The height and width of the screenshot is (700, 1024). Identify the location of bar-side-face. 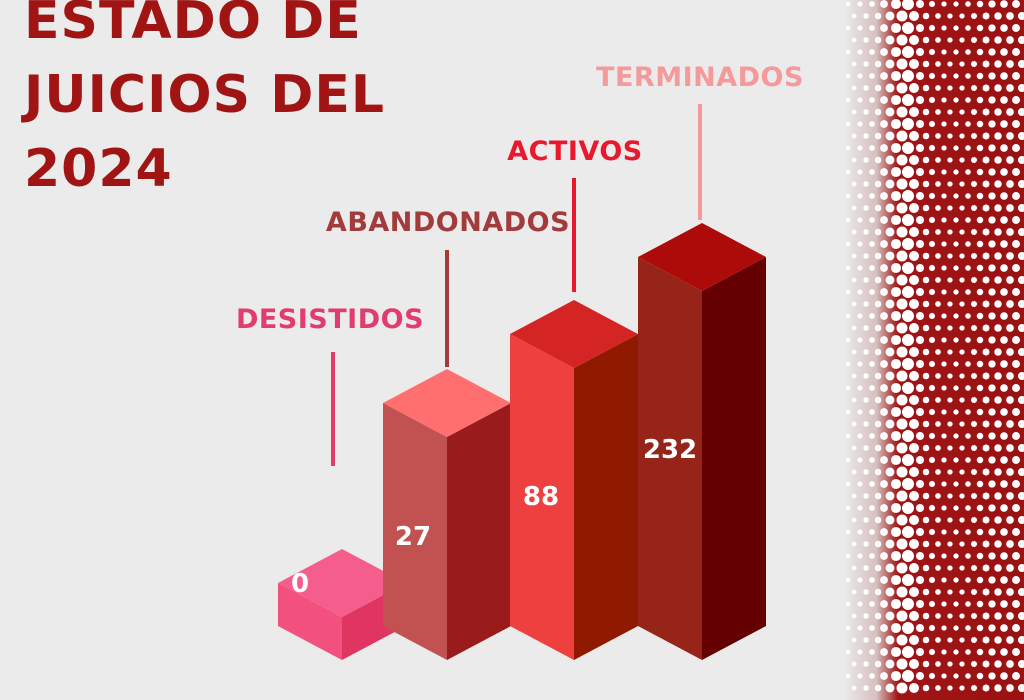
(479, 531).